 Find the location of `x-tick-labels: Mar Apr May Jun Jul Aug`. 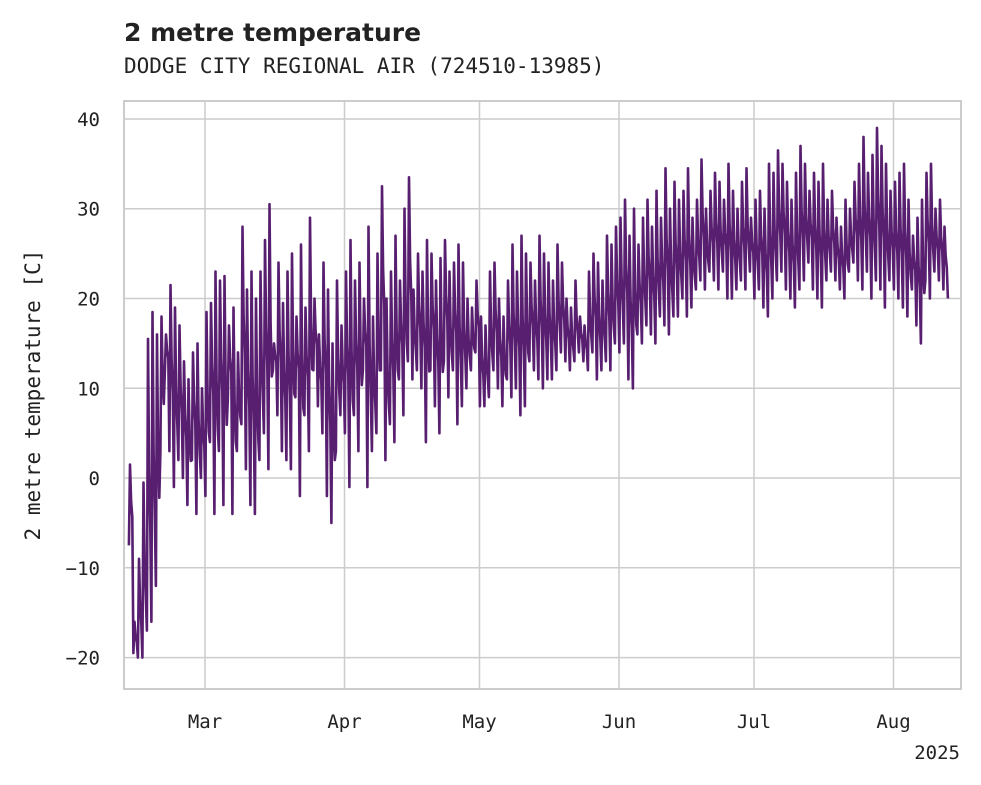

x-tick-labels: Mar Apr May Jun Jul Aug is located at coordinates (549, 722).